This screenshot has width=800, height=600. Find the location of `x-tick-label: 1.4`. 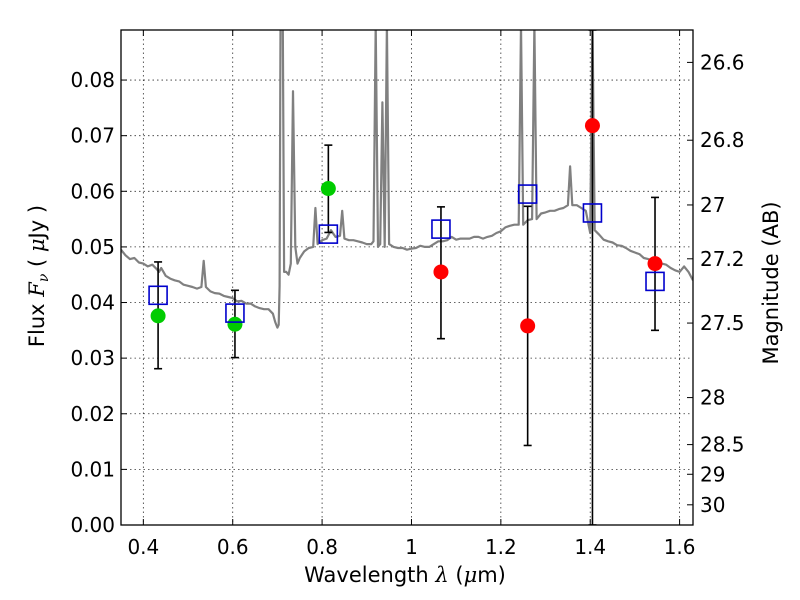

x-tick-label: 1.4 is located at coordinates (590, 547).